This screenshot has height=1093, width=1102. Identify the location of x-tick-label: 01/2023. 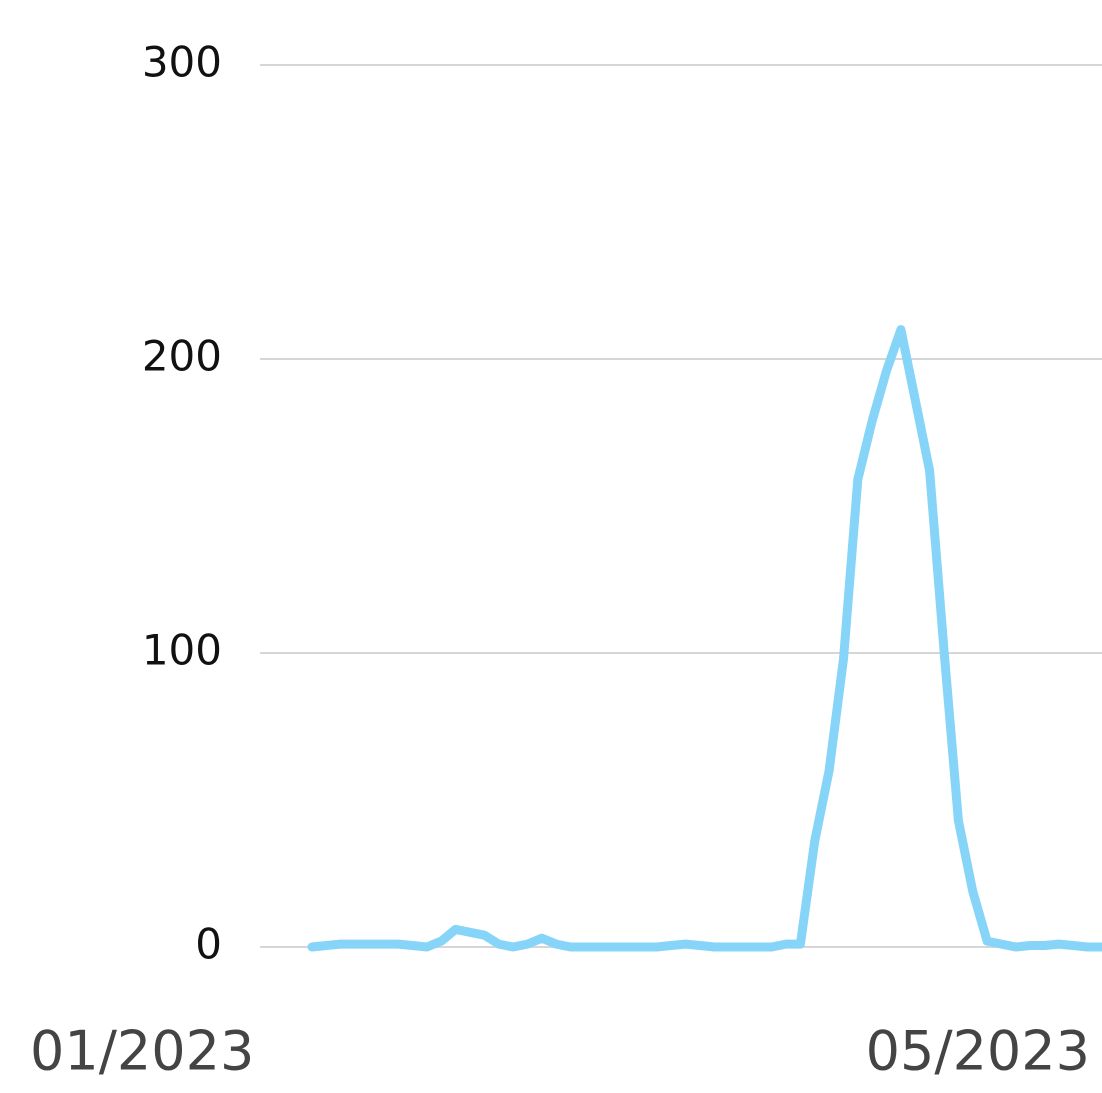
(142, 1051).